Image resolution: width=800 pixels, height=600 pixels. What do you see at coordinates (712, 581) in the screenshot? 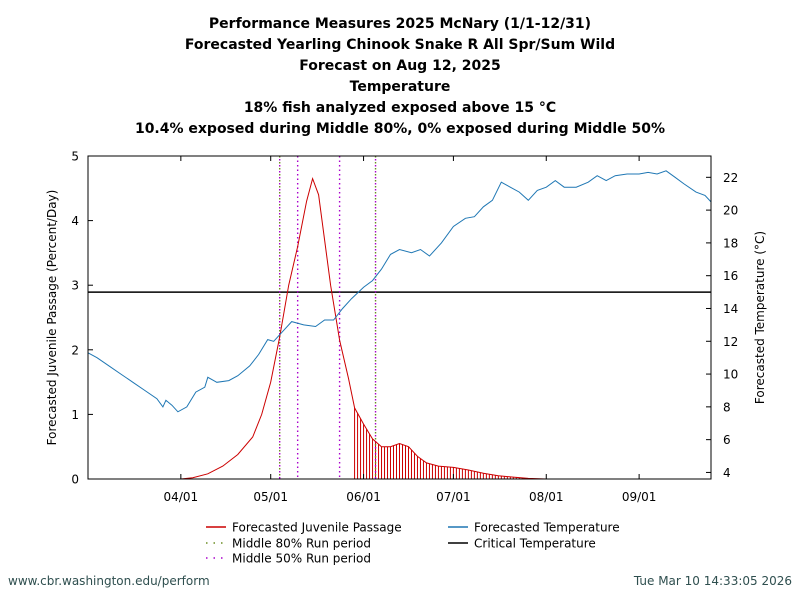
I see `footer-timestamp: Tue Mar 10 14:33:05 2026` at bounding box center [712, 581].